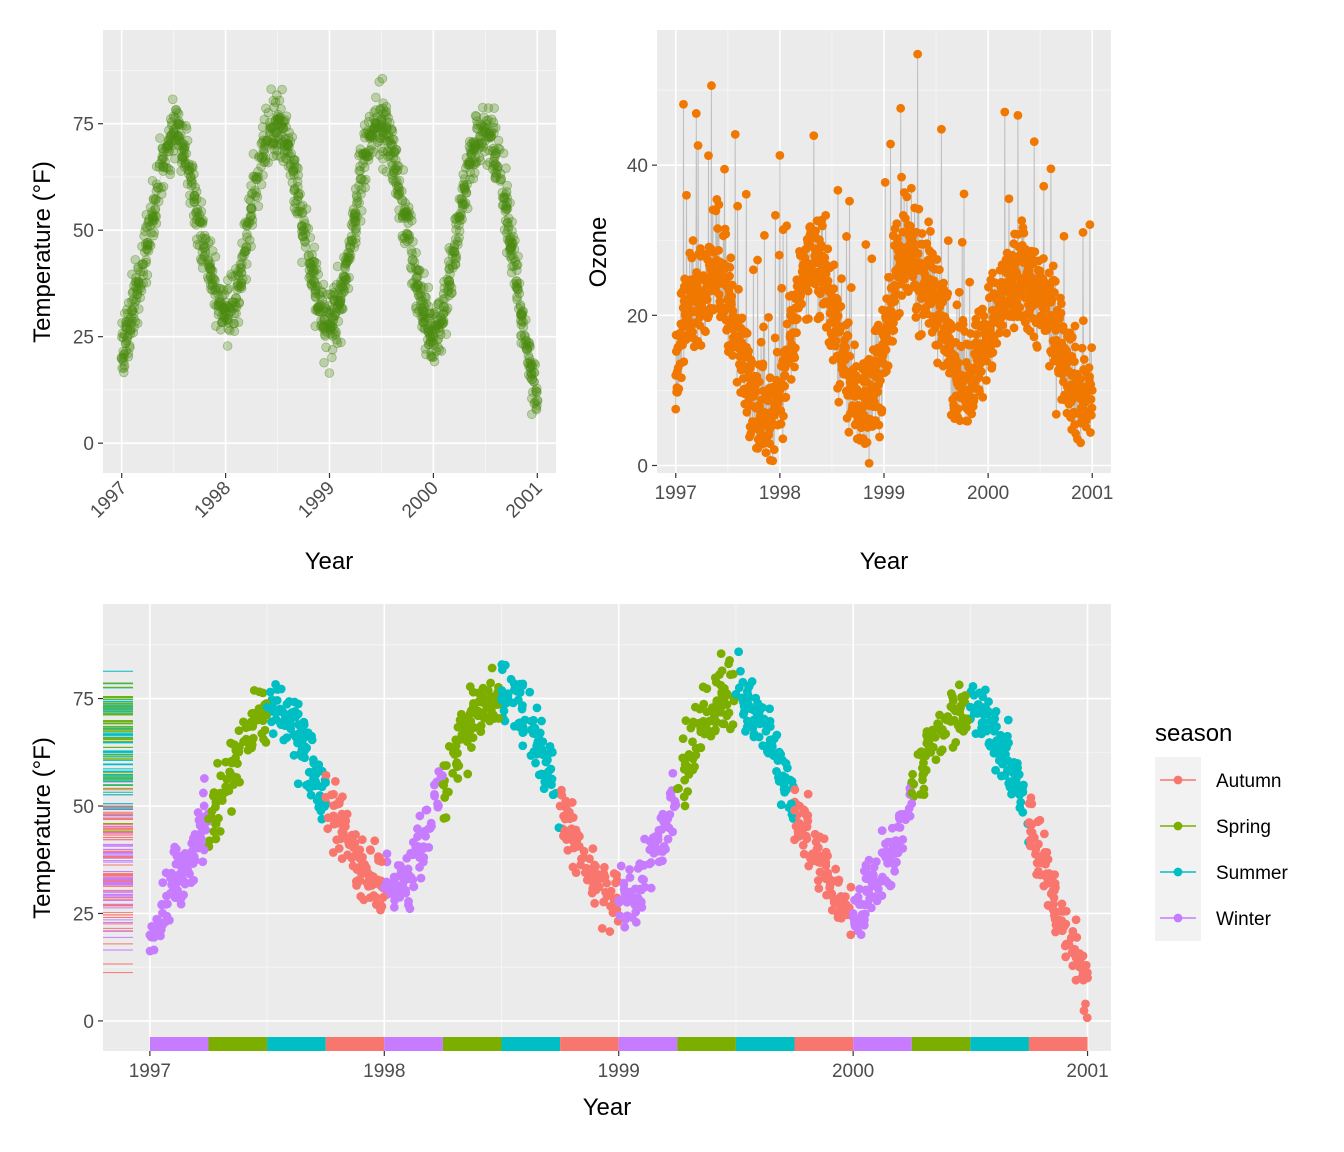 The width and height of the screenshot is (1344, 1152). What do you see at coordinates (780, 493) in the screenshot?
I see `x-tick-label: 1998` at bounding box center [780, 493].